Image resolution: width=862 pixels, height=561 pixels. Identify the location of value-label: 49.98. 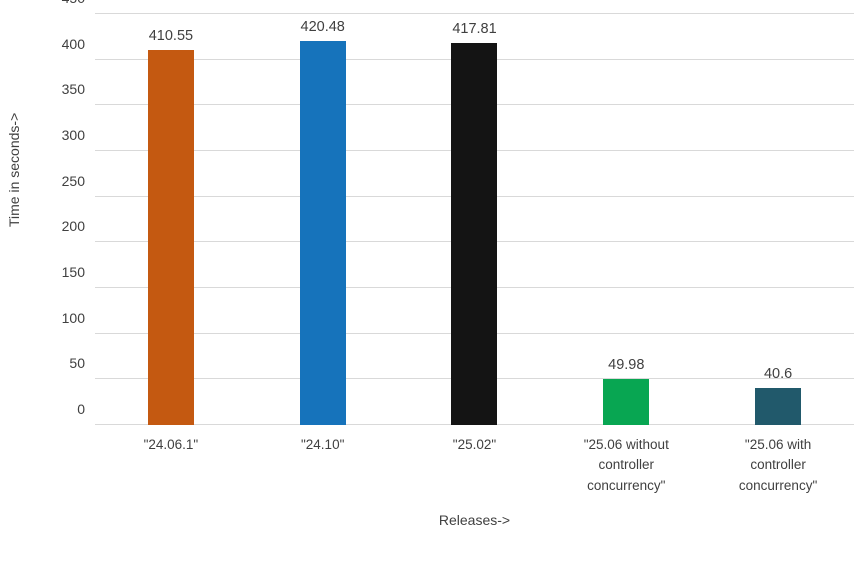
(626, 365).